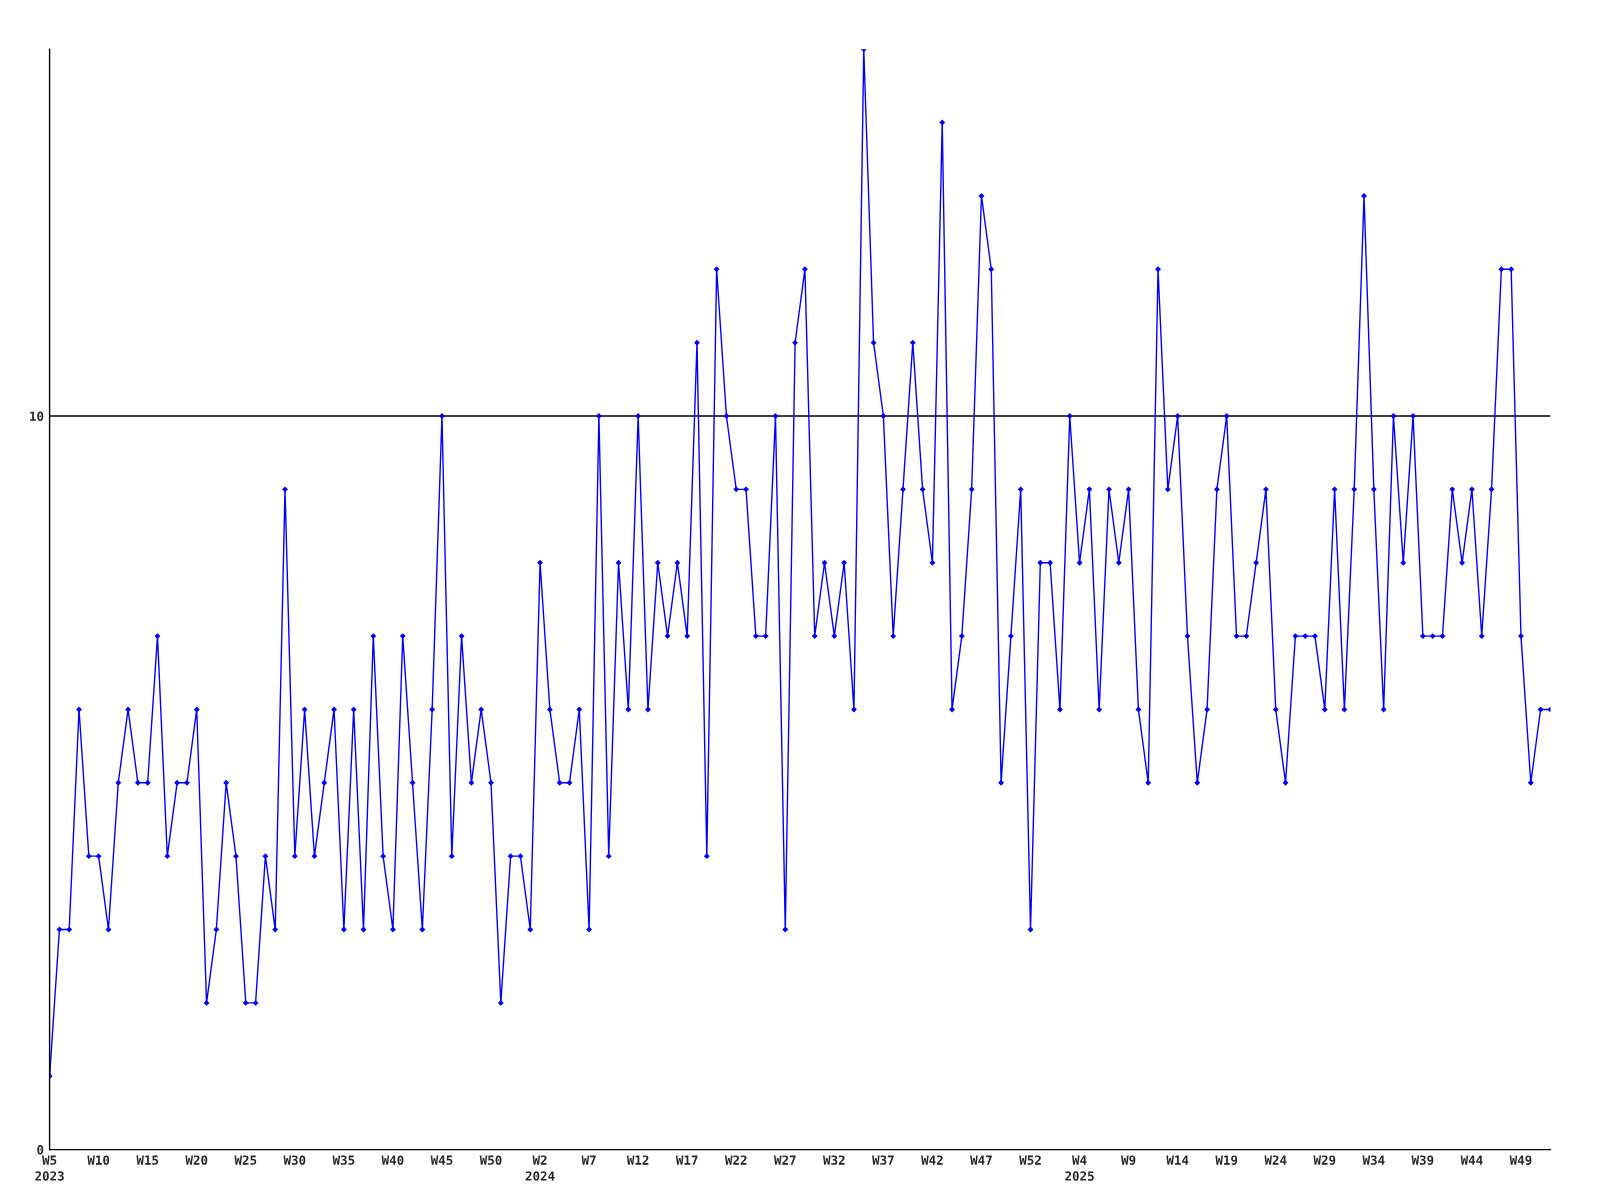  What do you see at coordinates (637, 1160) in the screenshot?
I see `x-tick-label: W12` at bounding box center [637, 1160].